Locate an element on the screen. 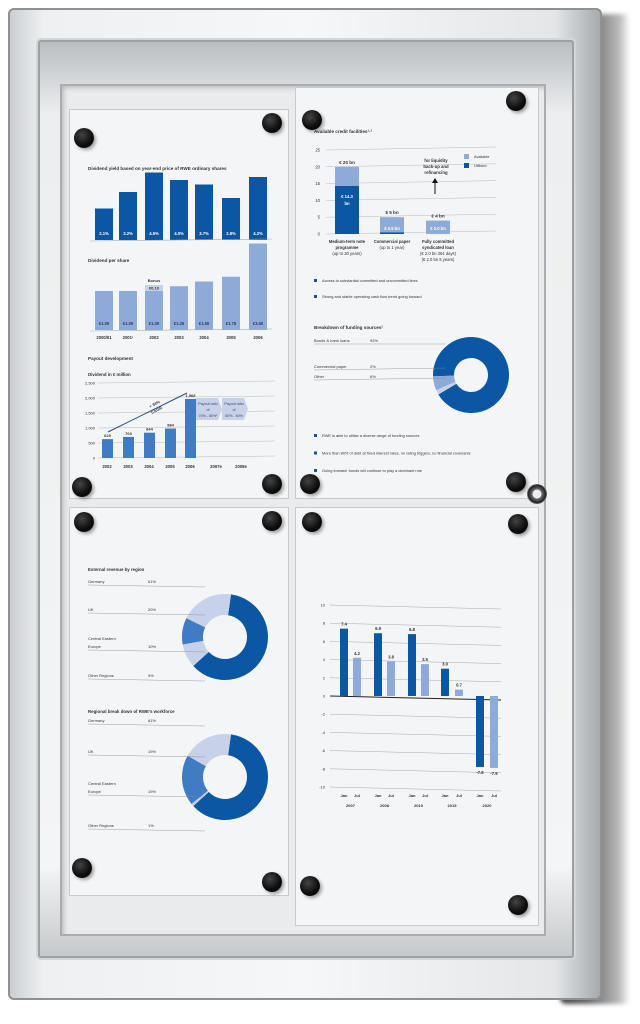 The height and width of the screenshot is (1024, 640). pie-category: Europe is located at coordinates (95, 646).